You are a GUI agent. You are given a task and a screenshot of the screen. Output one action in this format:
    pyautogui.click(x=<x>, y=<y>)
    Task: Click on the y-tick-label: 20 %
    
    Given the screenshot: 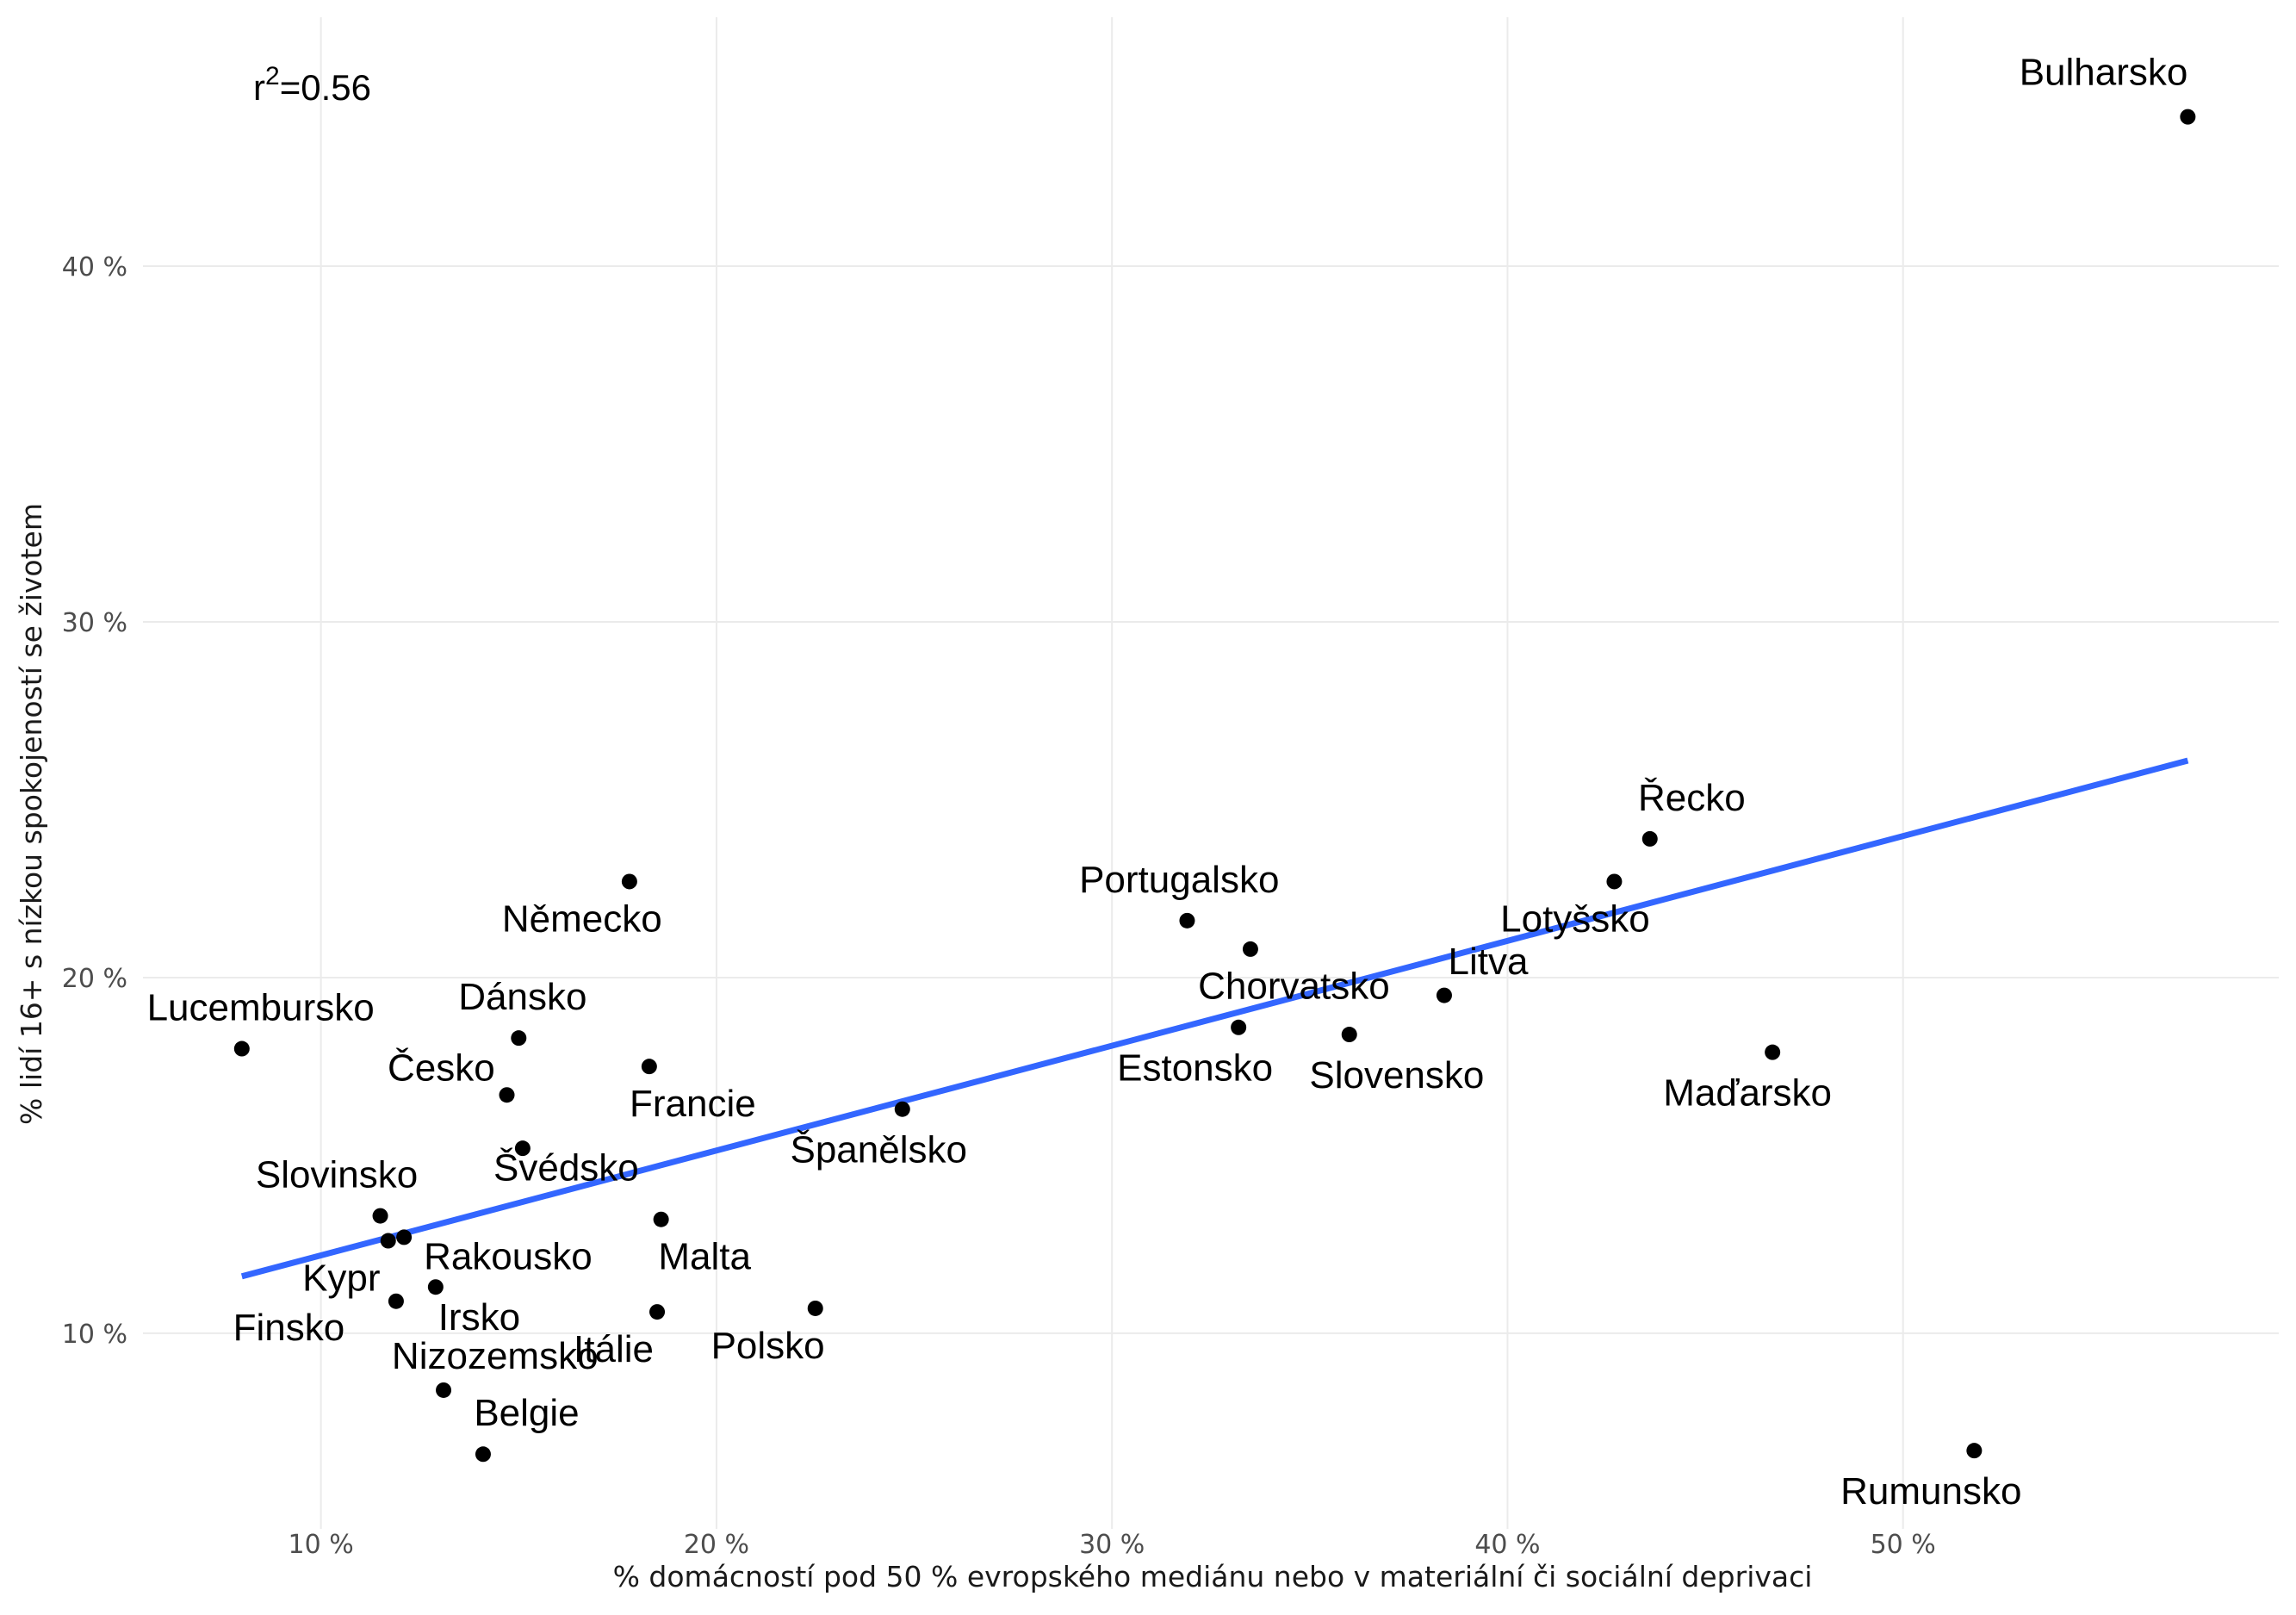 What is the action you would take?
    pyautogui.click(x=94, y=979)
    